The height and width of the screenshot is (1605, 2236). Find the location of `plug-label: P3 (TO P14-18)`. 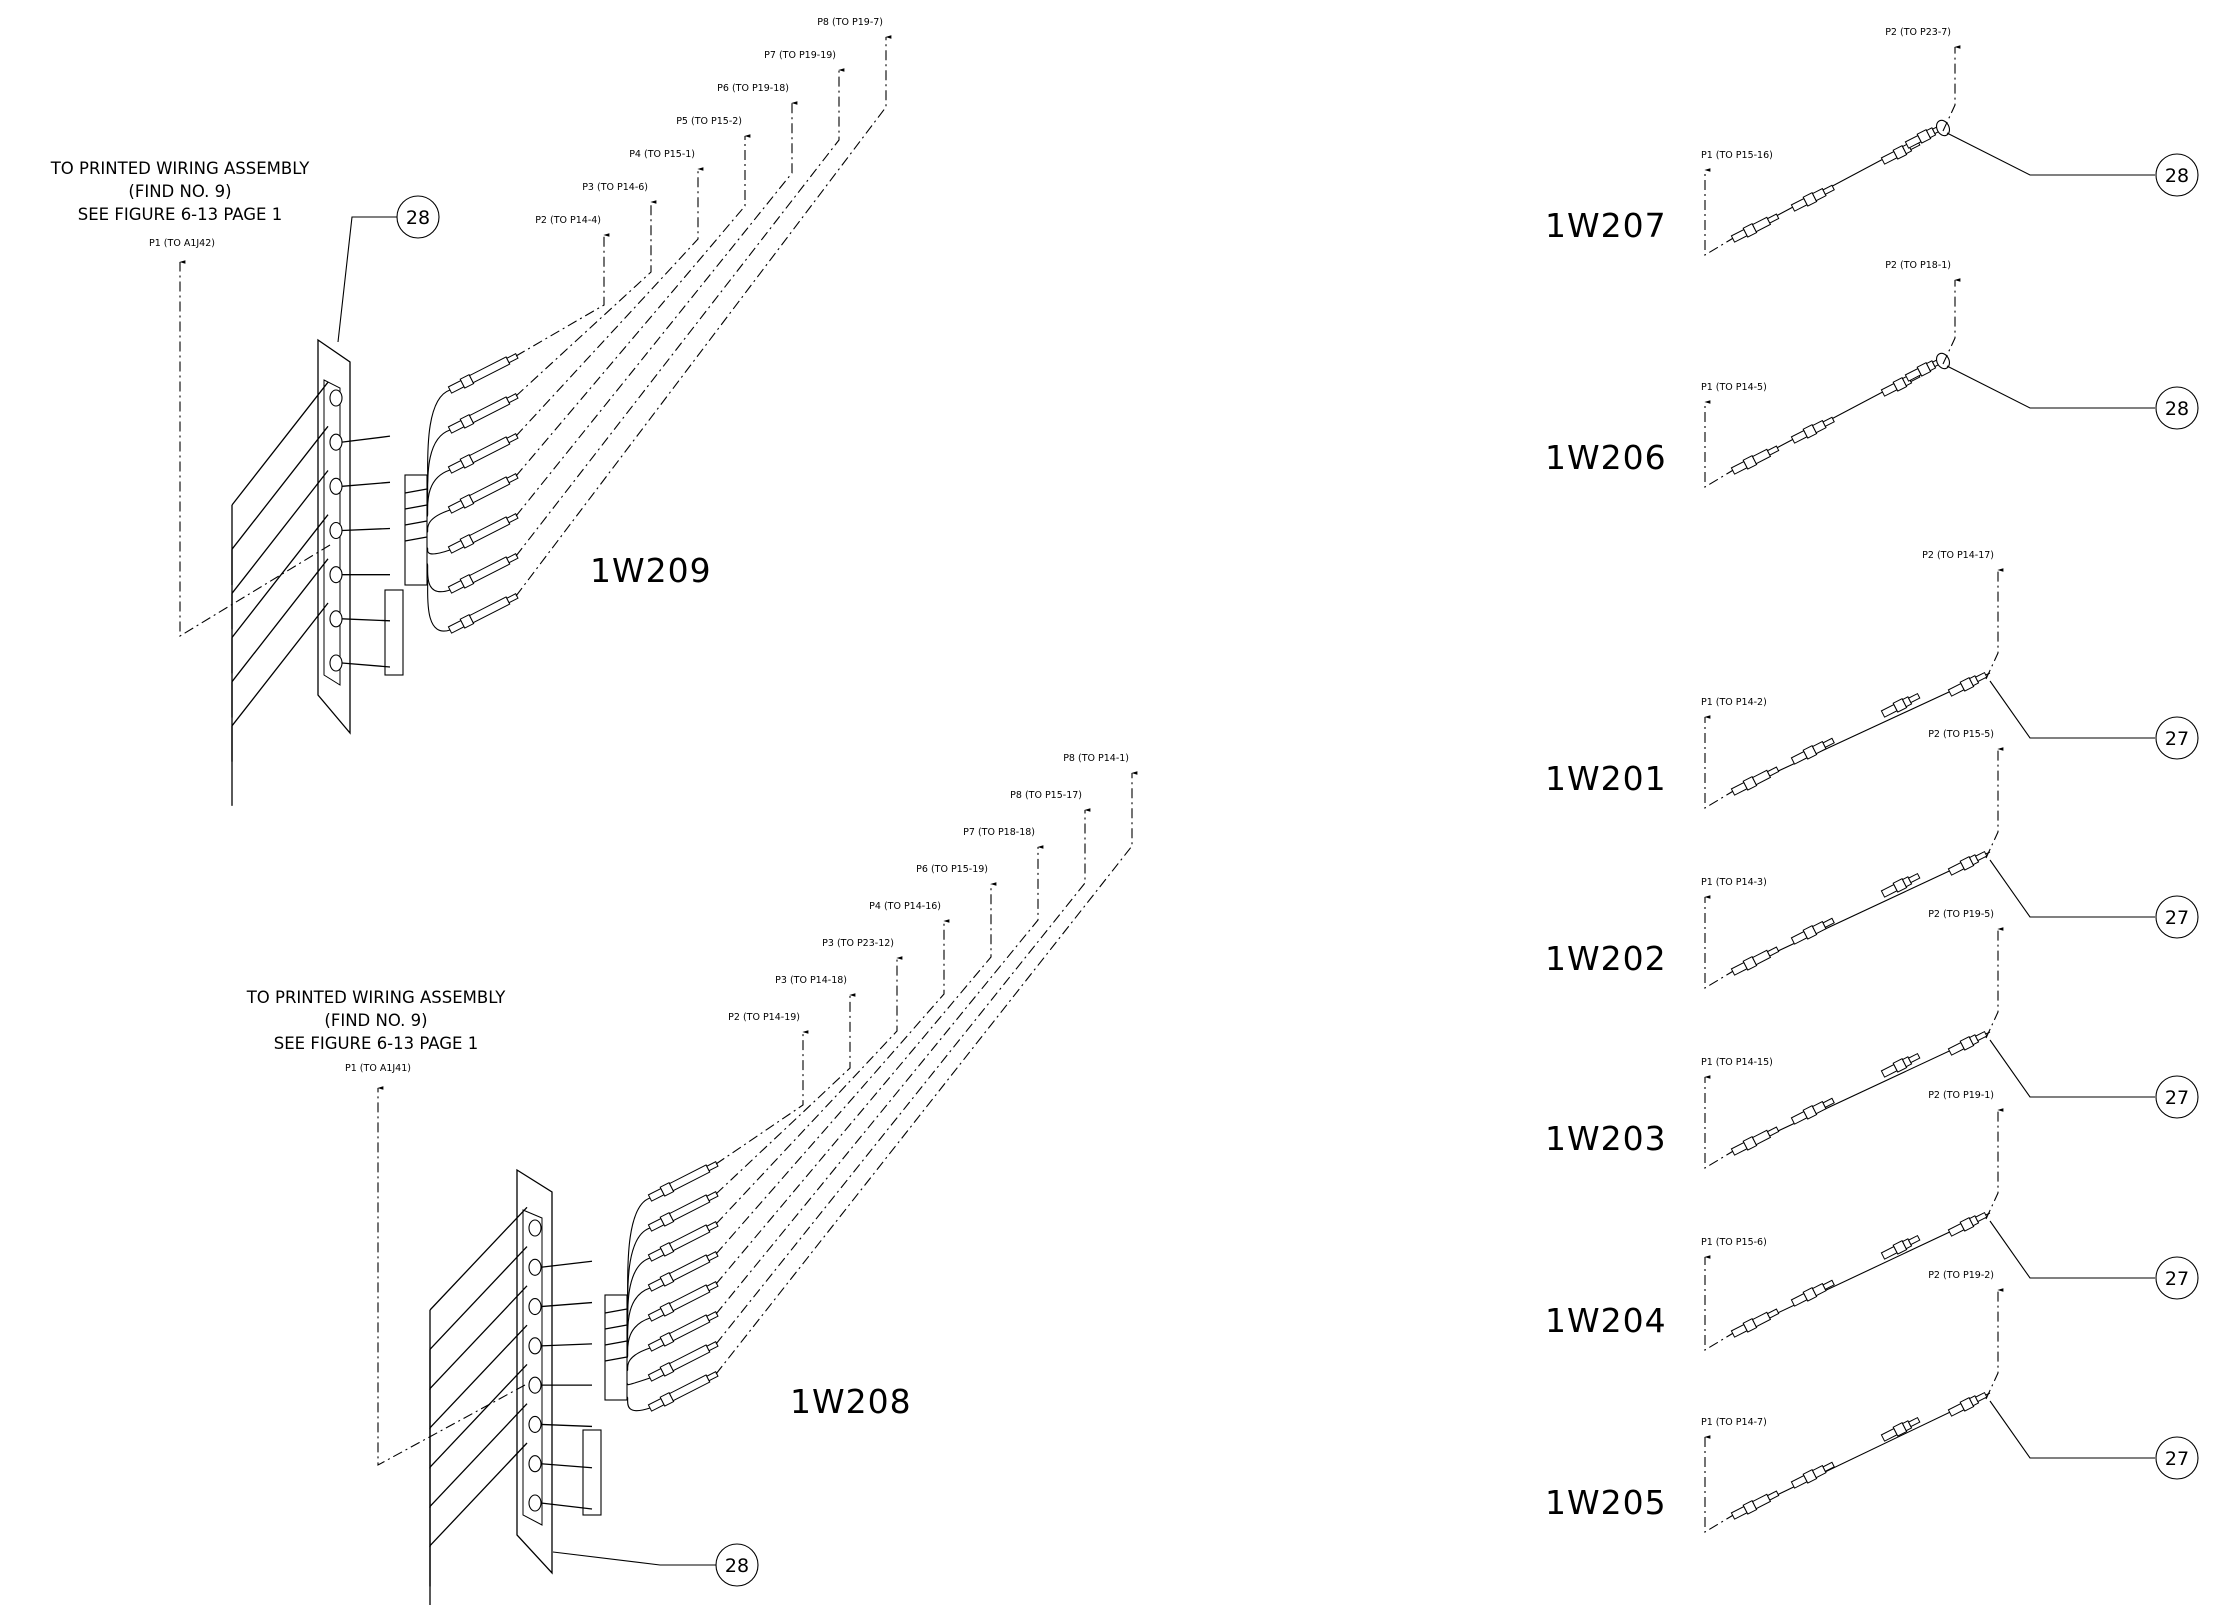

plug-label: P3 (TO P14-18) is located at coordinates (811, 980).